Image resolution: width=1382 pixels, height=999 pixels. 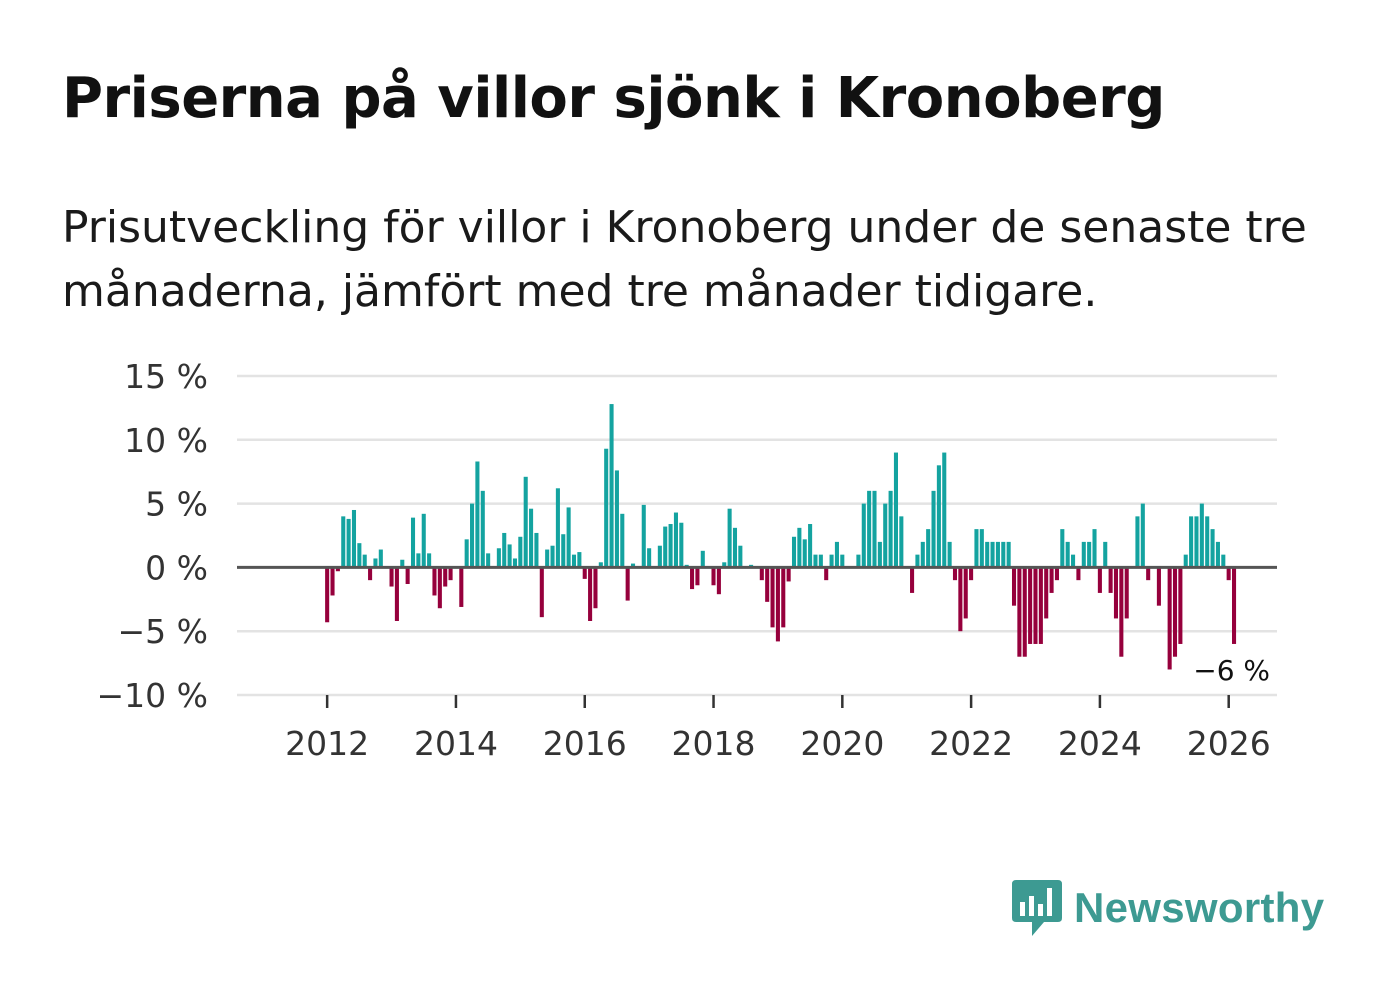 What do you see at coordinates (456, 743) in the screenshot?
I see `x-tick-label: 2014` at bounding box center [456, 743].